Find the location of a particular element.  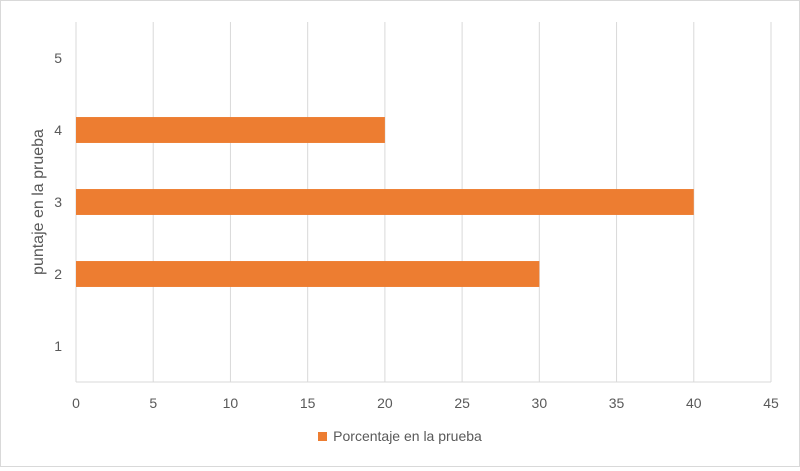

x-tick-label: 30 is located at coordinates (540, 403).